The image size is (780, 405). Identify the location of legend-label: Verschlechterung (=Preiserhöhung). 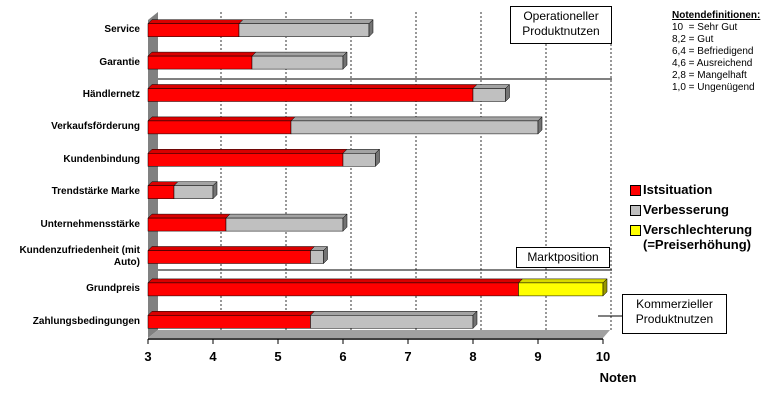
(698, 237).